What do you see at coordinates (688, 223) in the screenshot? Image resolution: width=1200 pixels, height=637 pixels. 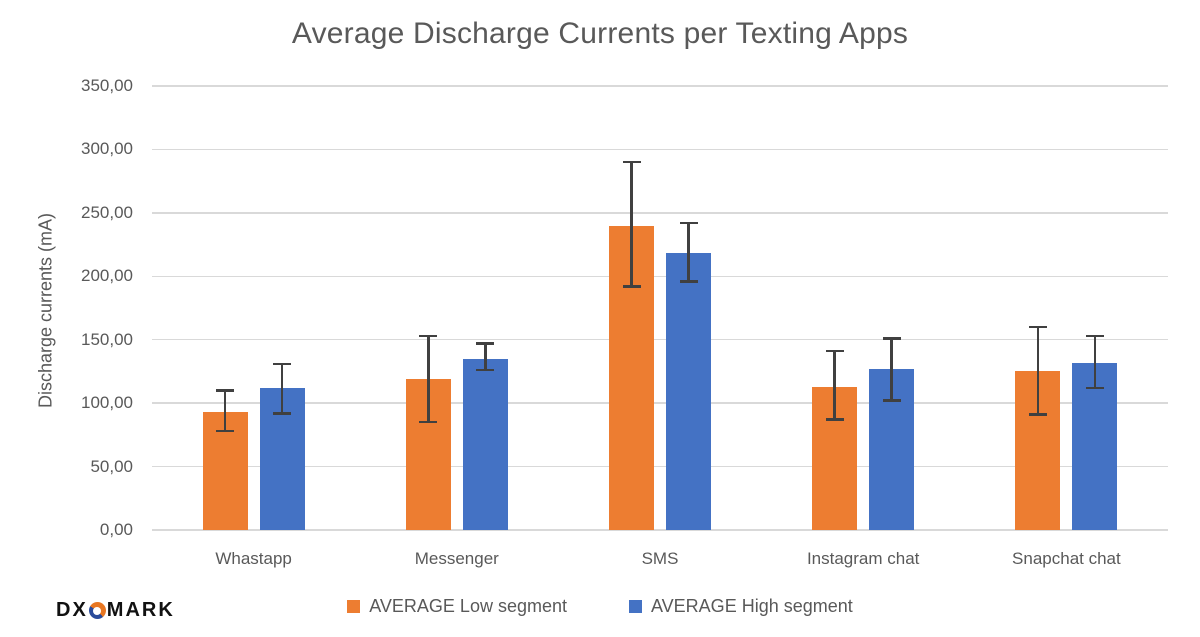 I see `error-bar-cap-top-average-high-segment-sms` at bounding box center [688, 223].